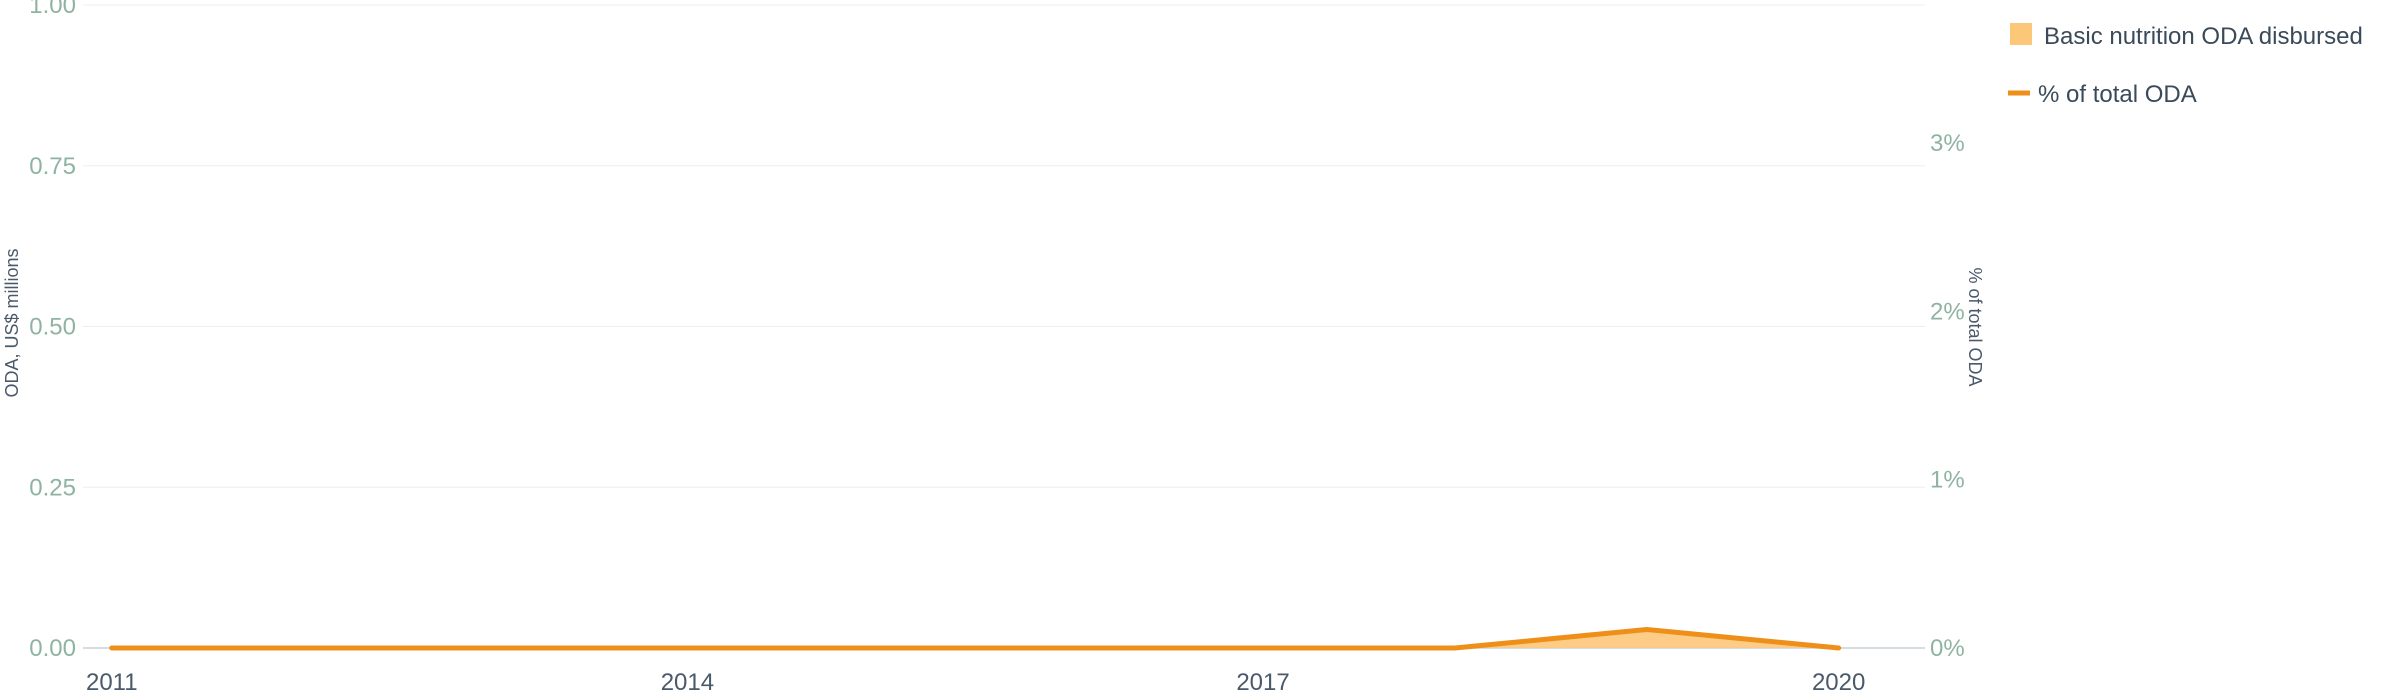 The width and height of the screenshot is (2400, 700). What do you see at coordinates (52, 487) in the screenshot?
I see `left-tick-label: 0.25` at bounding box center [52, 487].